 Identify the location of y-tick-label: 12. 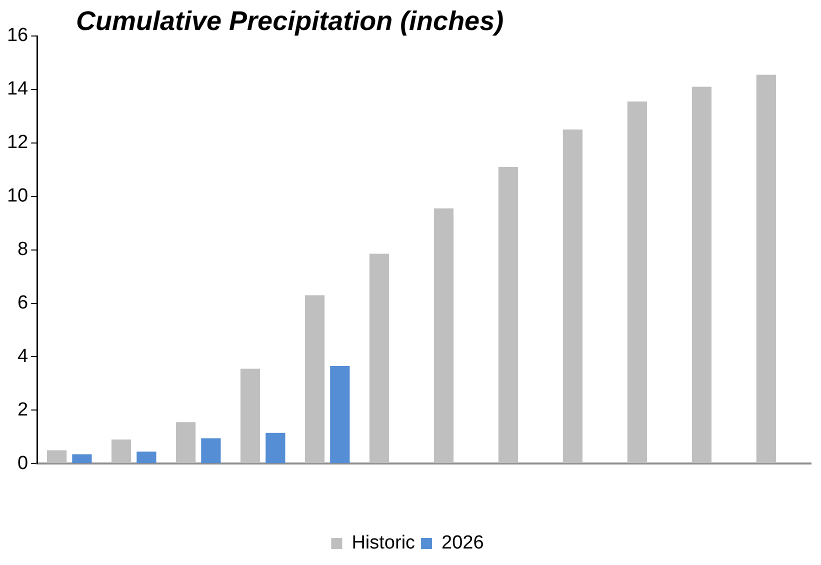
(17, 143).